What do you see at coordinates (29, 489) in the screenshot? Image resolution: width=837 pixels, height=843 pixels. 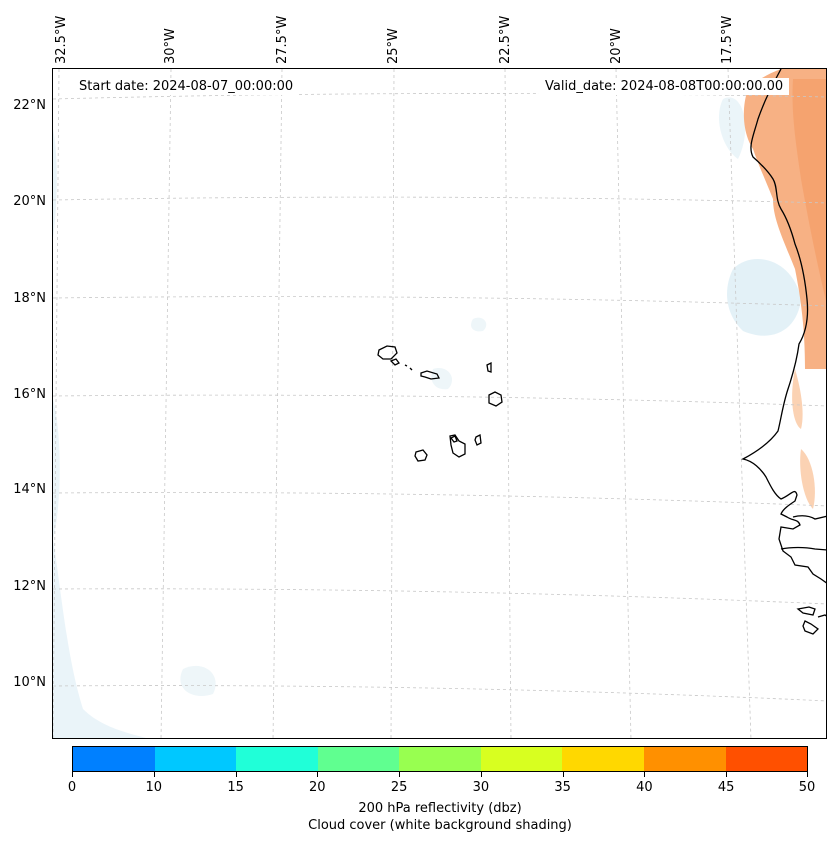 I see `lat-label-14n: 14°N` at bounding box center [29, 489].